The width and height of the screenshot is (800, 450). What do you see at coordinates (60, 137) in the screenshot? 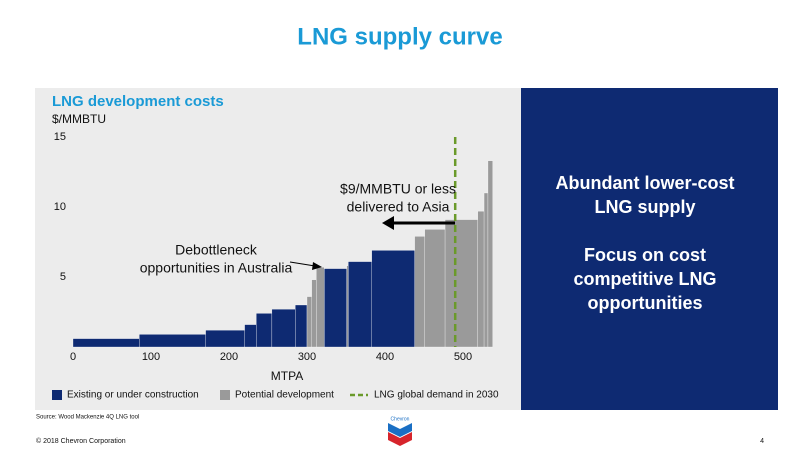
I see `y-tick-label: 15` at bounding box center [60, 137].